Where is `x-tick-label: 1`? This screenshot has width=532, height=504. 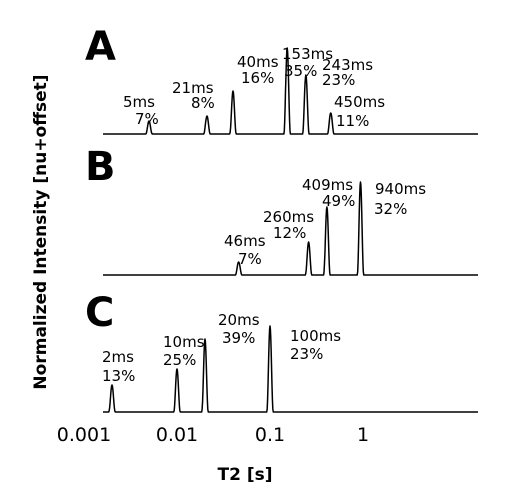
x-tick-label: 1 is located at coordinates (363, 435).